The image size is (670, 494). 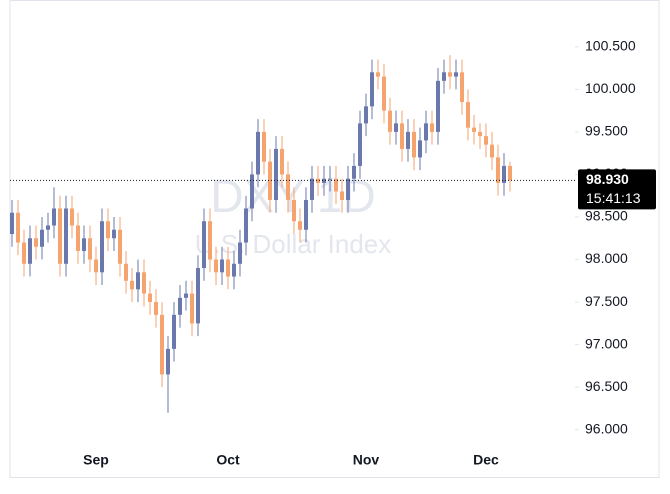 I want to click on y-tick-label: 98.000, so click(x=606, y=258).